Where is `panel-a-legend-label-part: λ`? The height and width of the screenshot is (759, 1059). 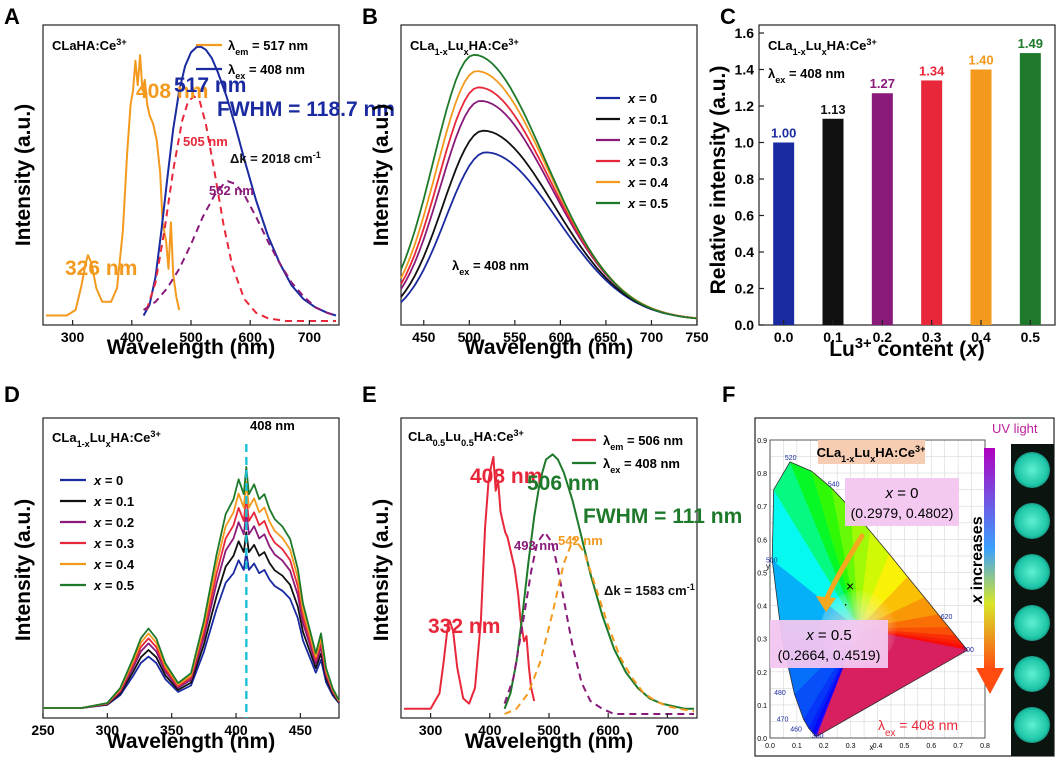 panel-a-legend-label-part: λ is located at coordinates (232, 45).